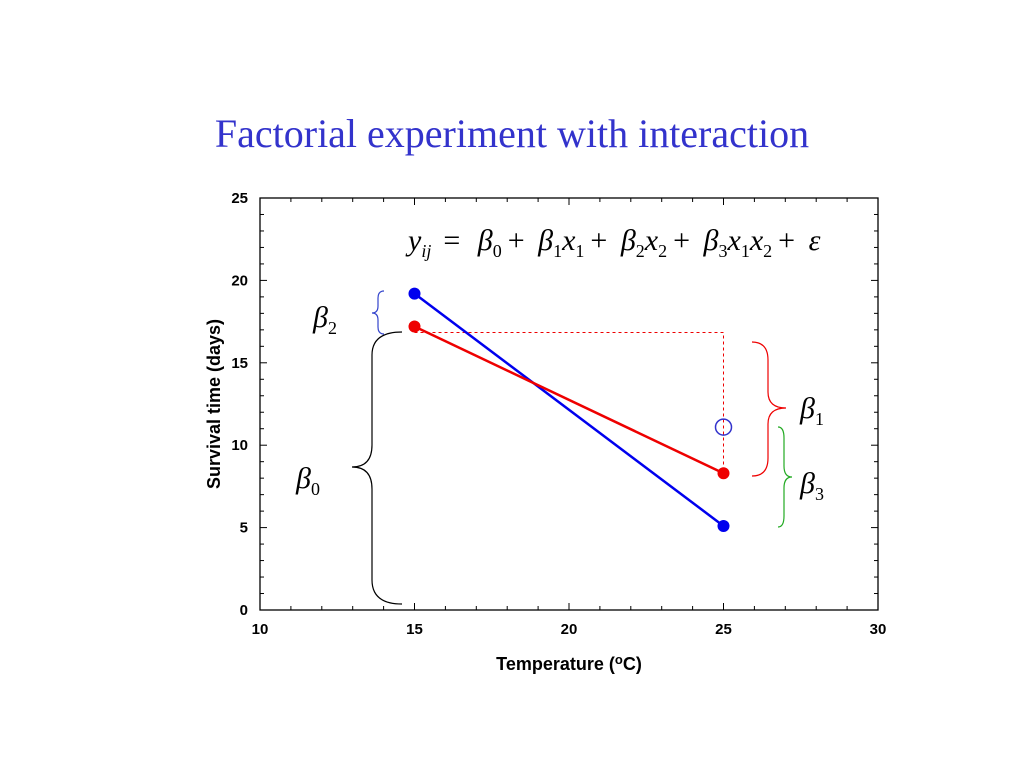 This screenshot has width=1024, height=768. I want to click on eq-beta3-sub: 3, so click(723, 251).